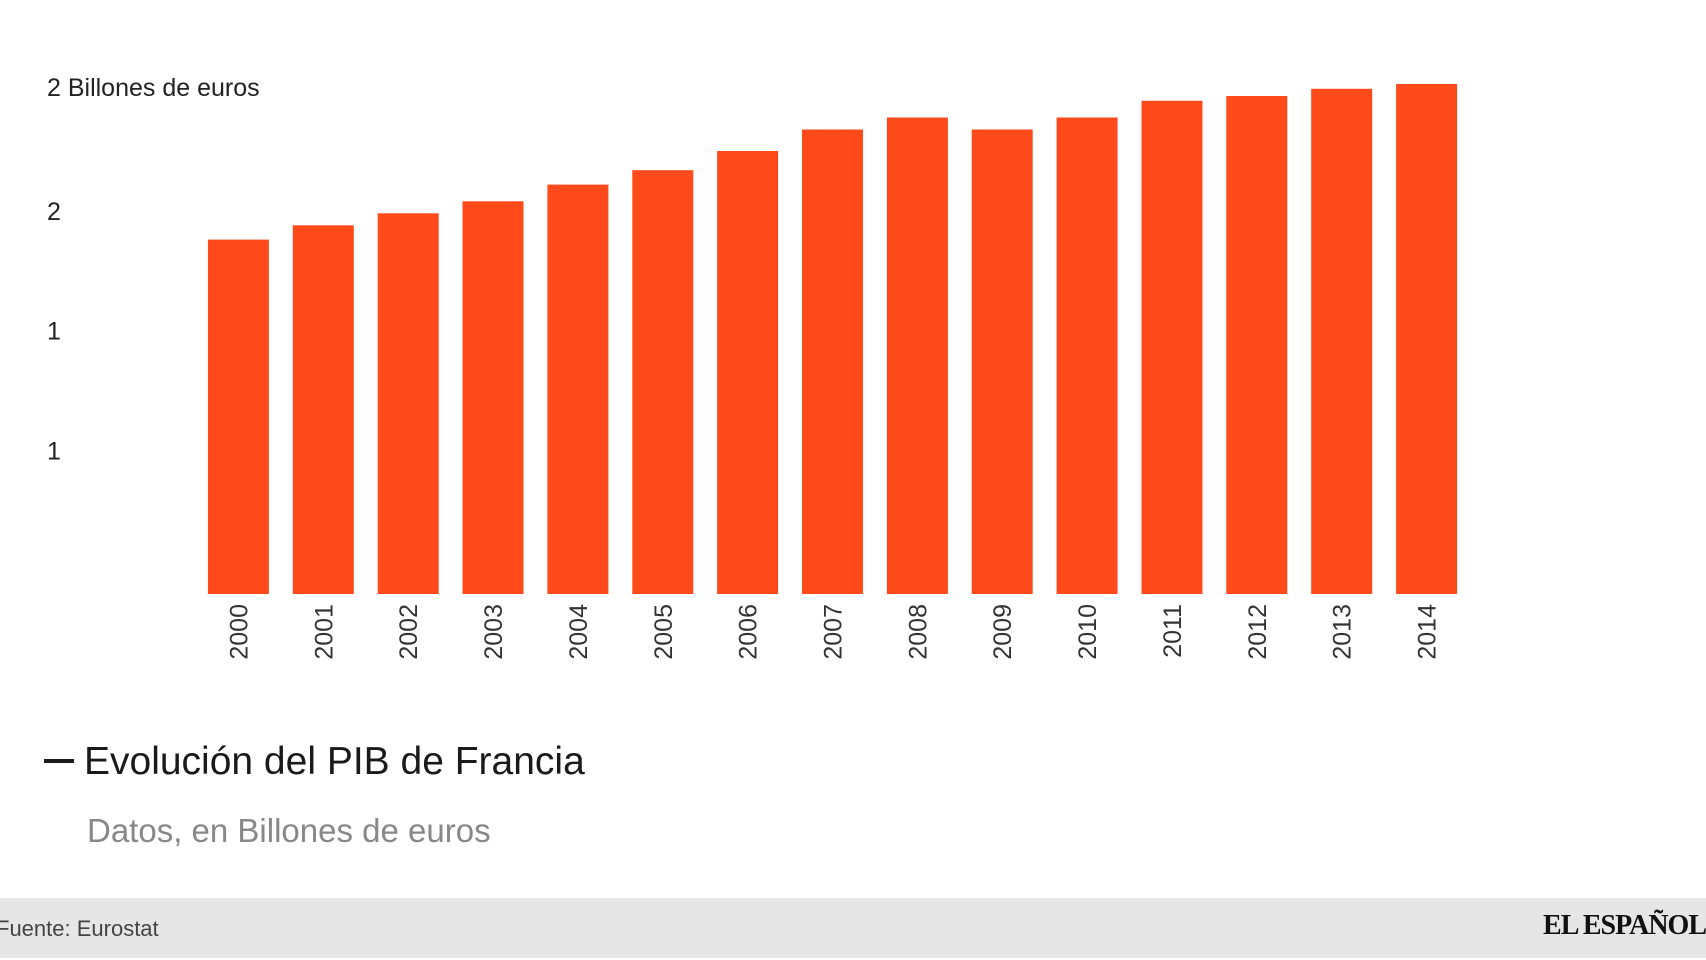 Image resolution: width=1706 pixels, height=960 pixels. What do you see at coordinates (853, 928) in the screenshot?
I see `footer-bar: Fuente: Eurostat EL ESPAÑOL` at bounding box center [853, 928].